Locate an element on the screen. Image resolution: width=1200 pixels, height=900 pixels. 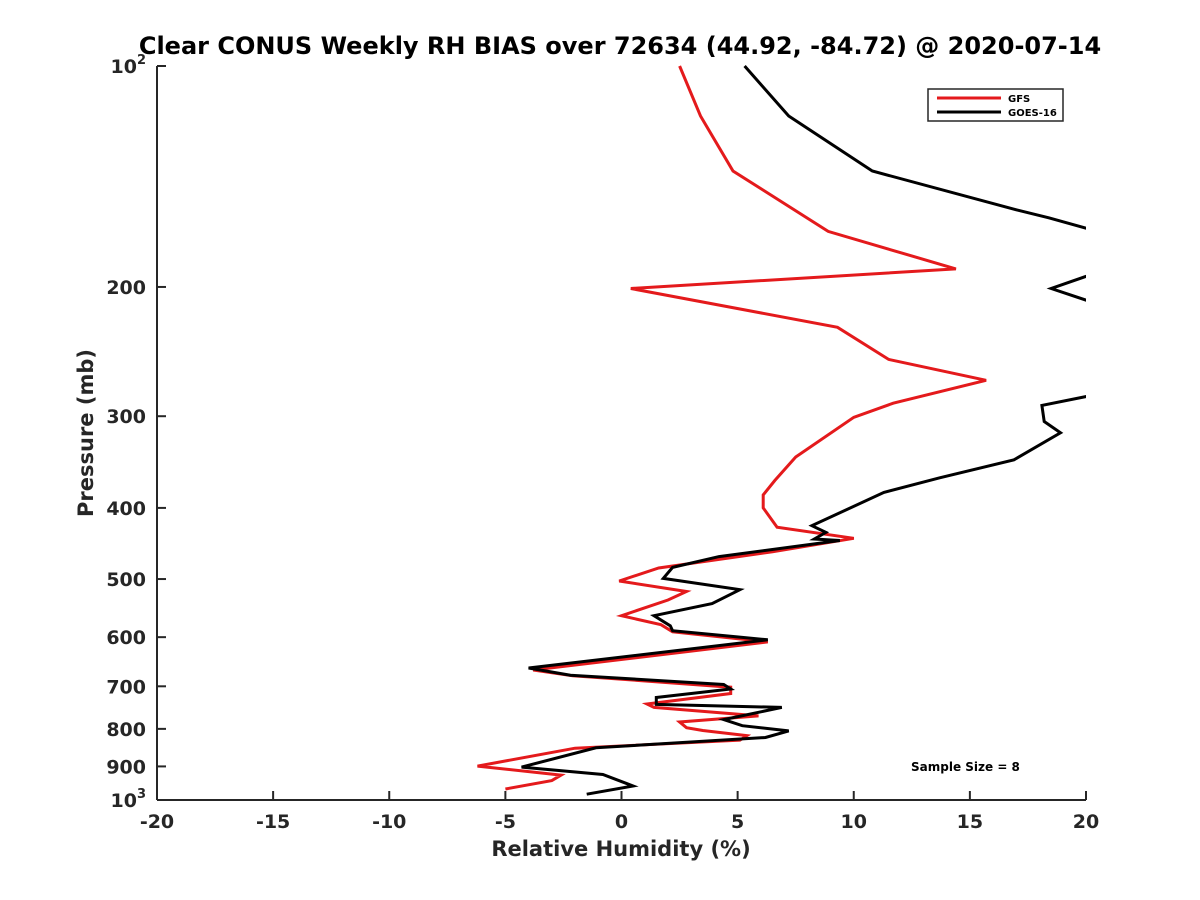
x-tick-label: -5 is located at coordinates (505, 822).